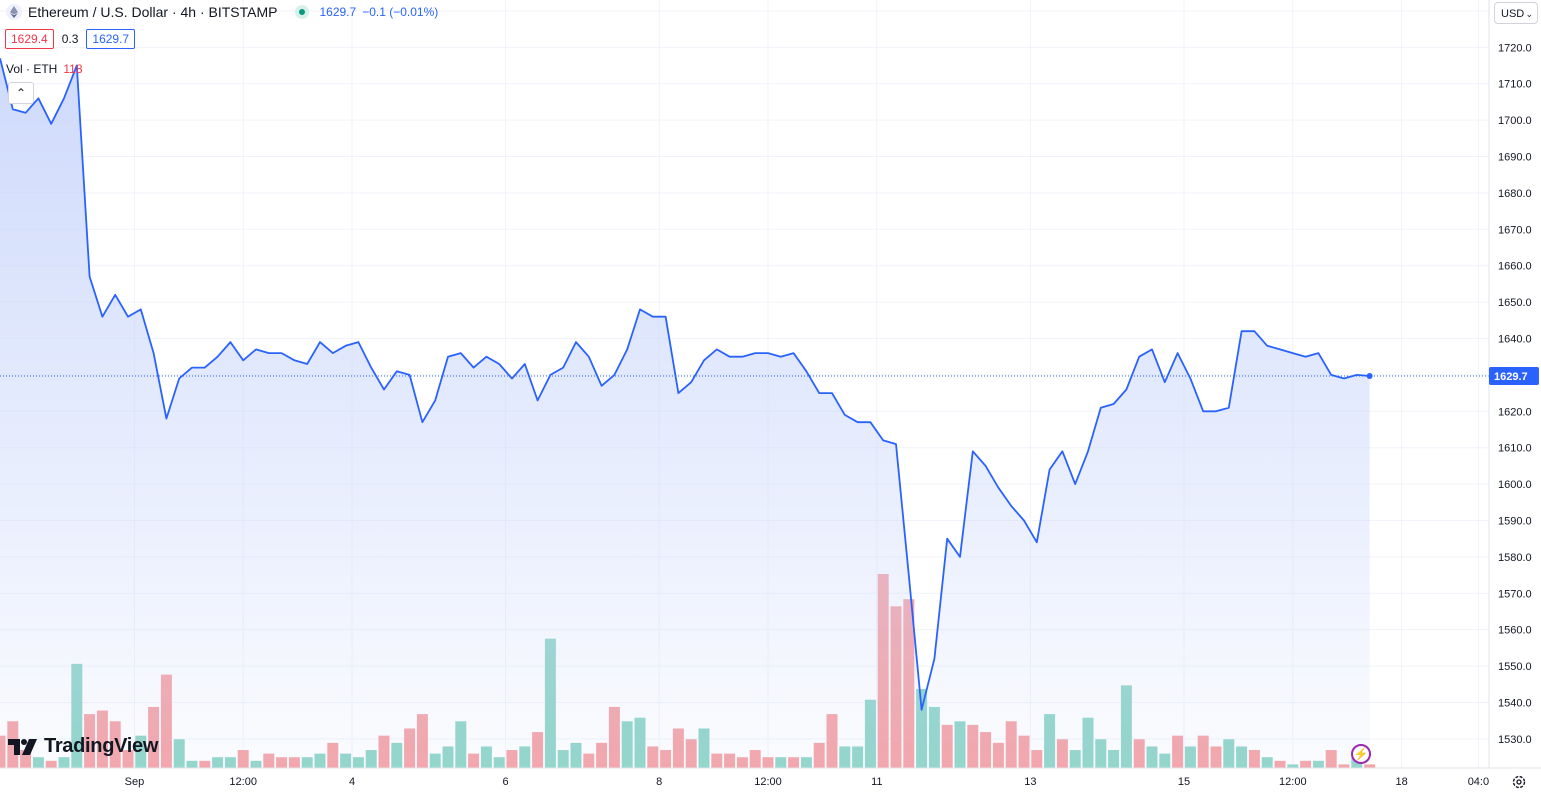  I want to click on tradingview-logo: TradingView, so click(83, 746).